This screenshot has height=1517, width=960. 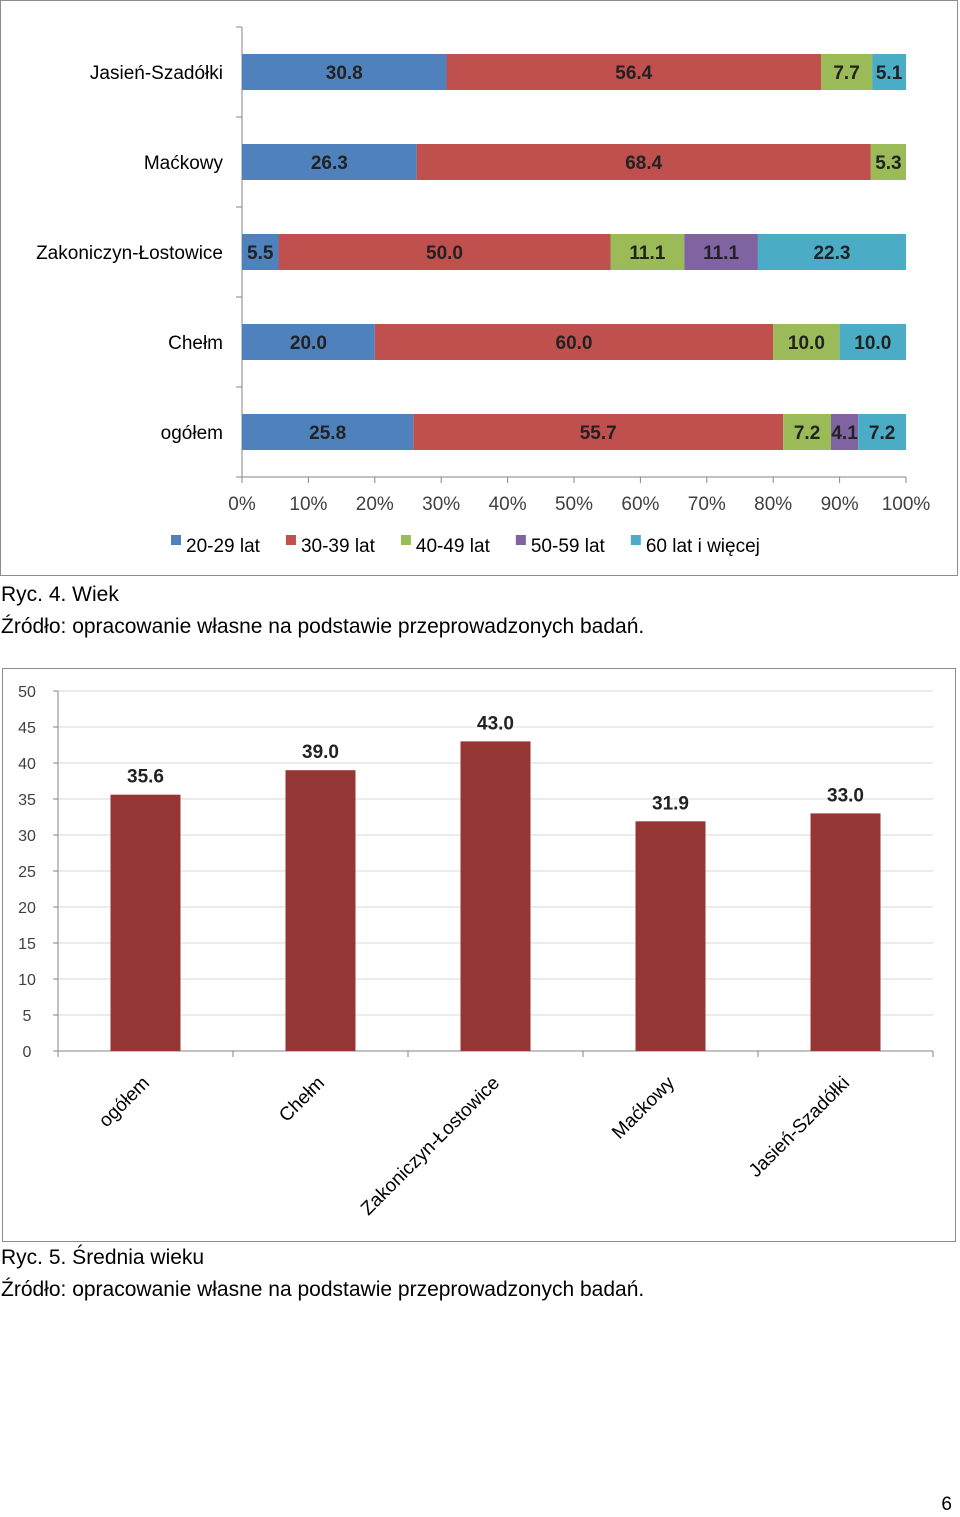 I want to click on data-label: 55.7, so click(x=598, y=433).